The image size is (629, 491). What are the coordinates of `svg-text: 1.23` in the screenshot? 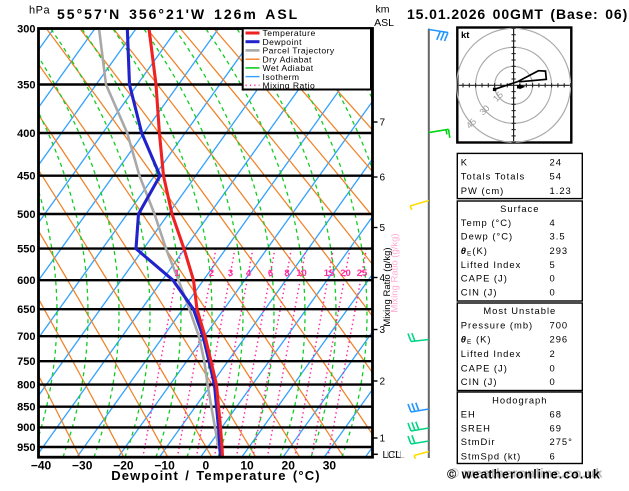 It's located at (561, 190).